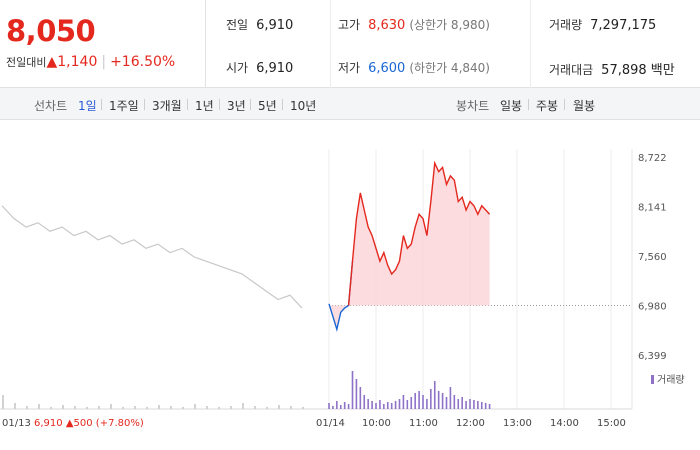 This screenshot has height=450, width=700. Describe the element at coordinates (652, 208) in the screenshot. I see `y-tick-label: 8,141` at that location.